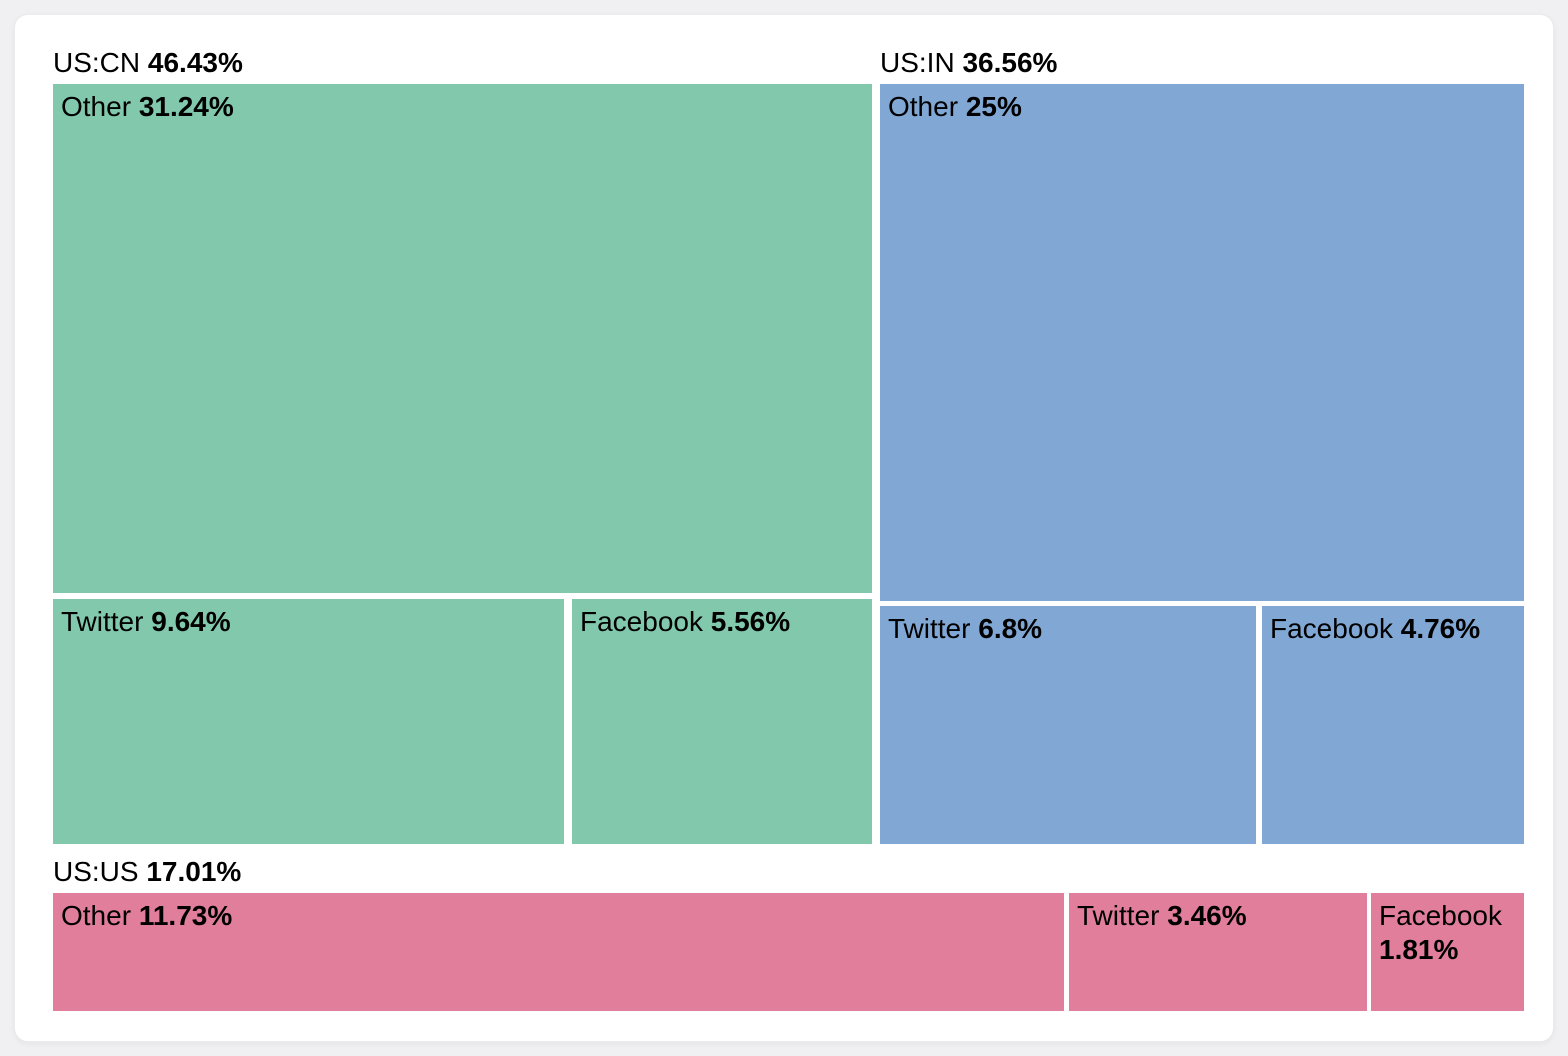 This screenshot has height=1056, width=1568. I want to click on group-label-us-cn: US:CN 46.43%, so click(462, 63).